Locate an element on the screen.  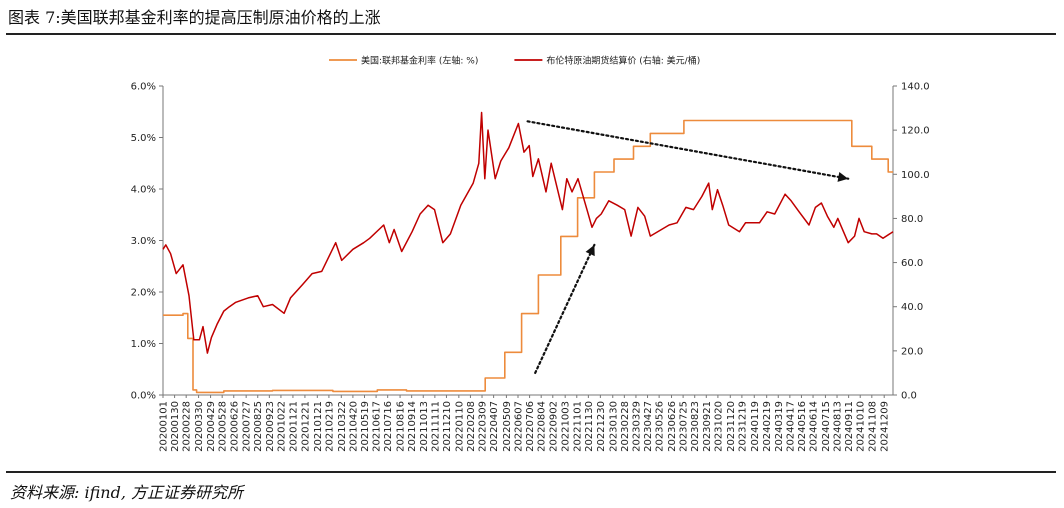
y-left-tick-label: 3.0% is located at coordinates (143, 241).